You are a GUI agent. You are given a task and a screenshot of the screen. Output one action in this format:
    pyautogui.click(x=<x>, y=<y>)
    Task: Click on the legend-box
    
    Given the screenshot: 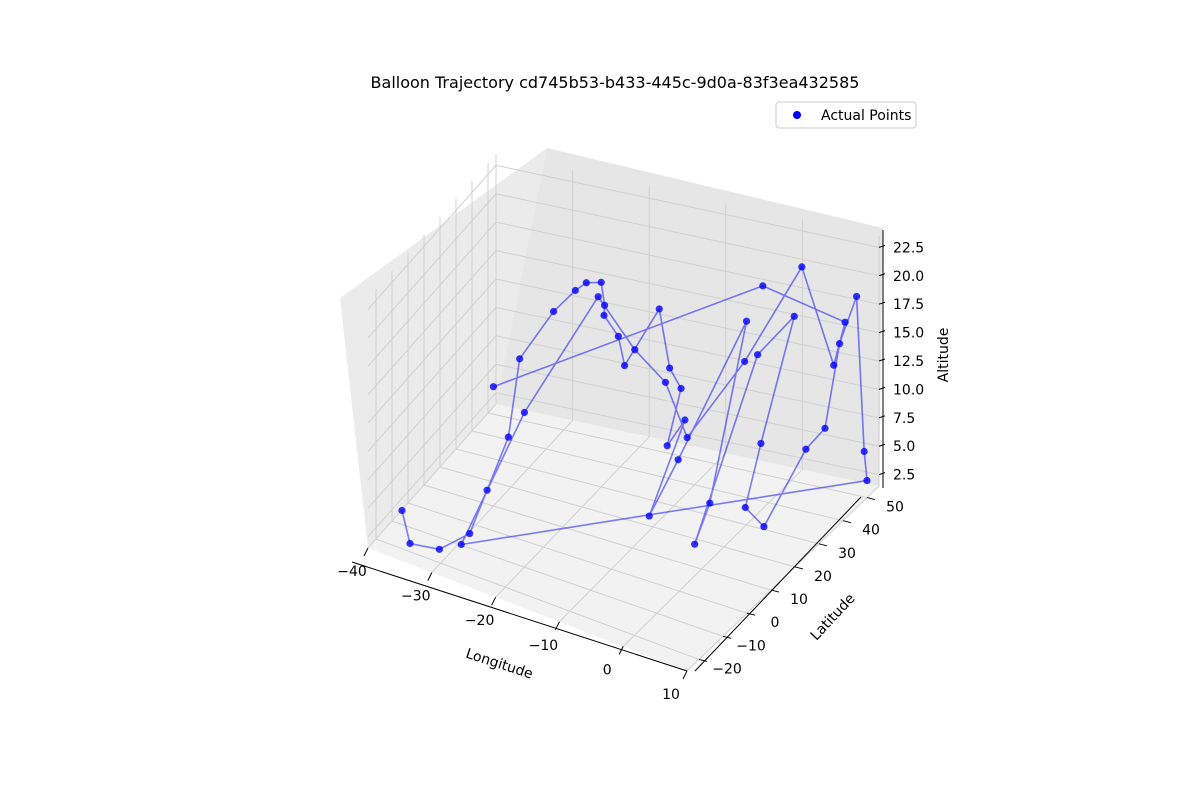 What is the action you would take?
    pyautogui.click(x=846, y=115)
    